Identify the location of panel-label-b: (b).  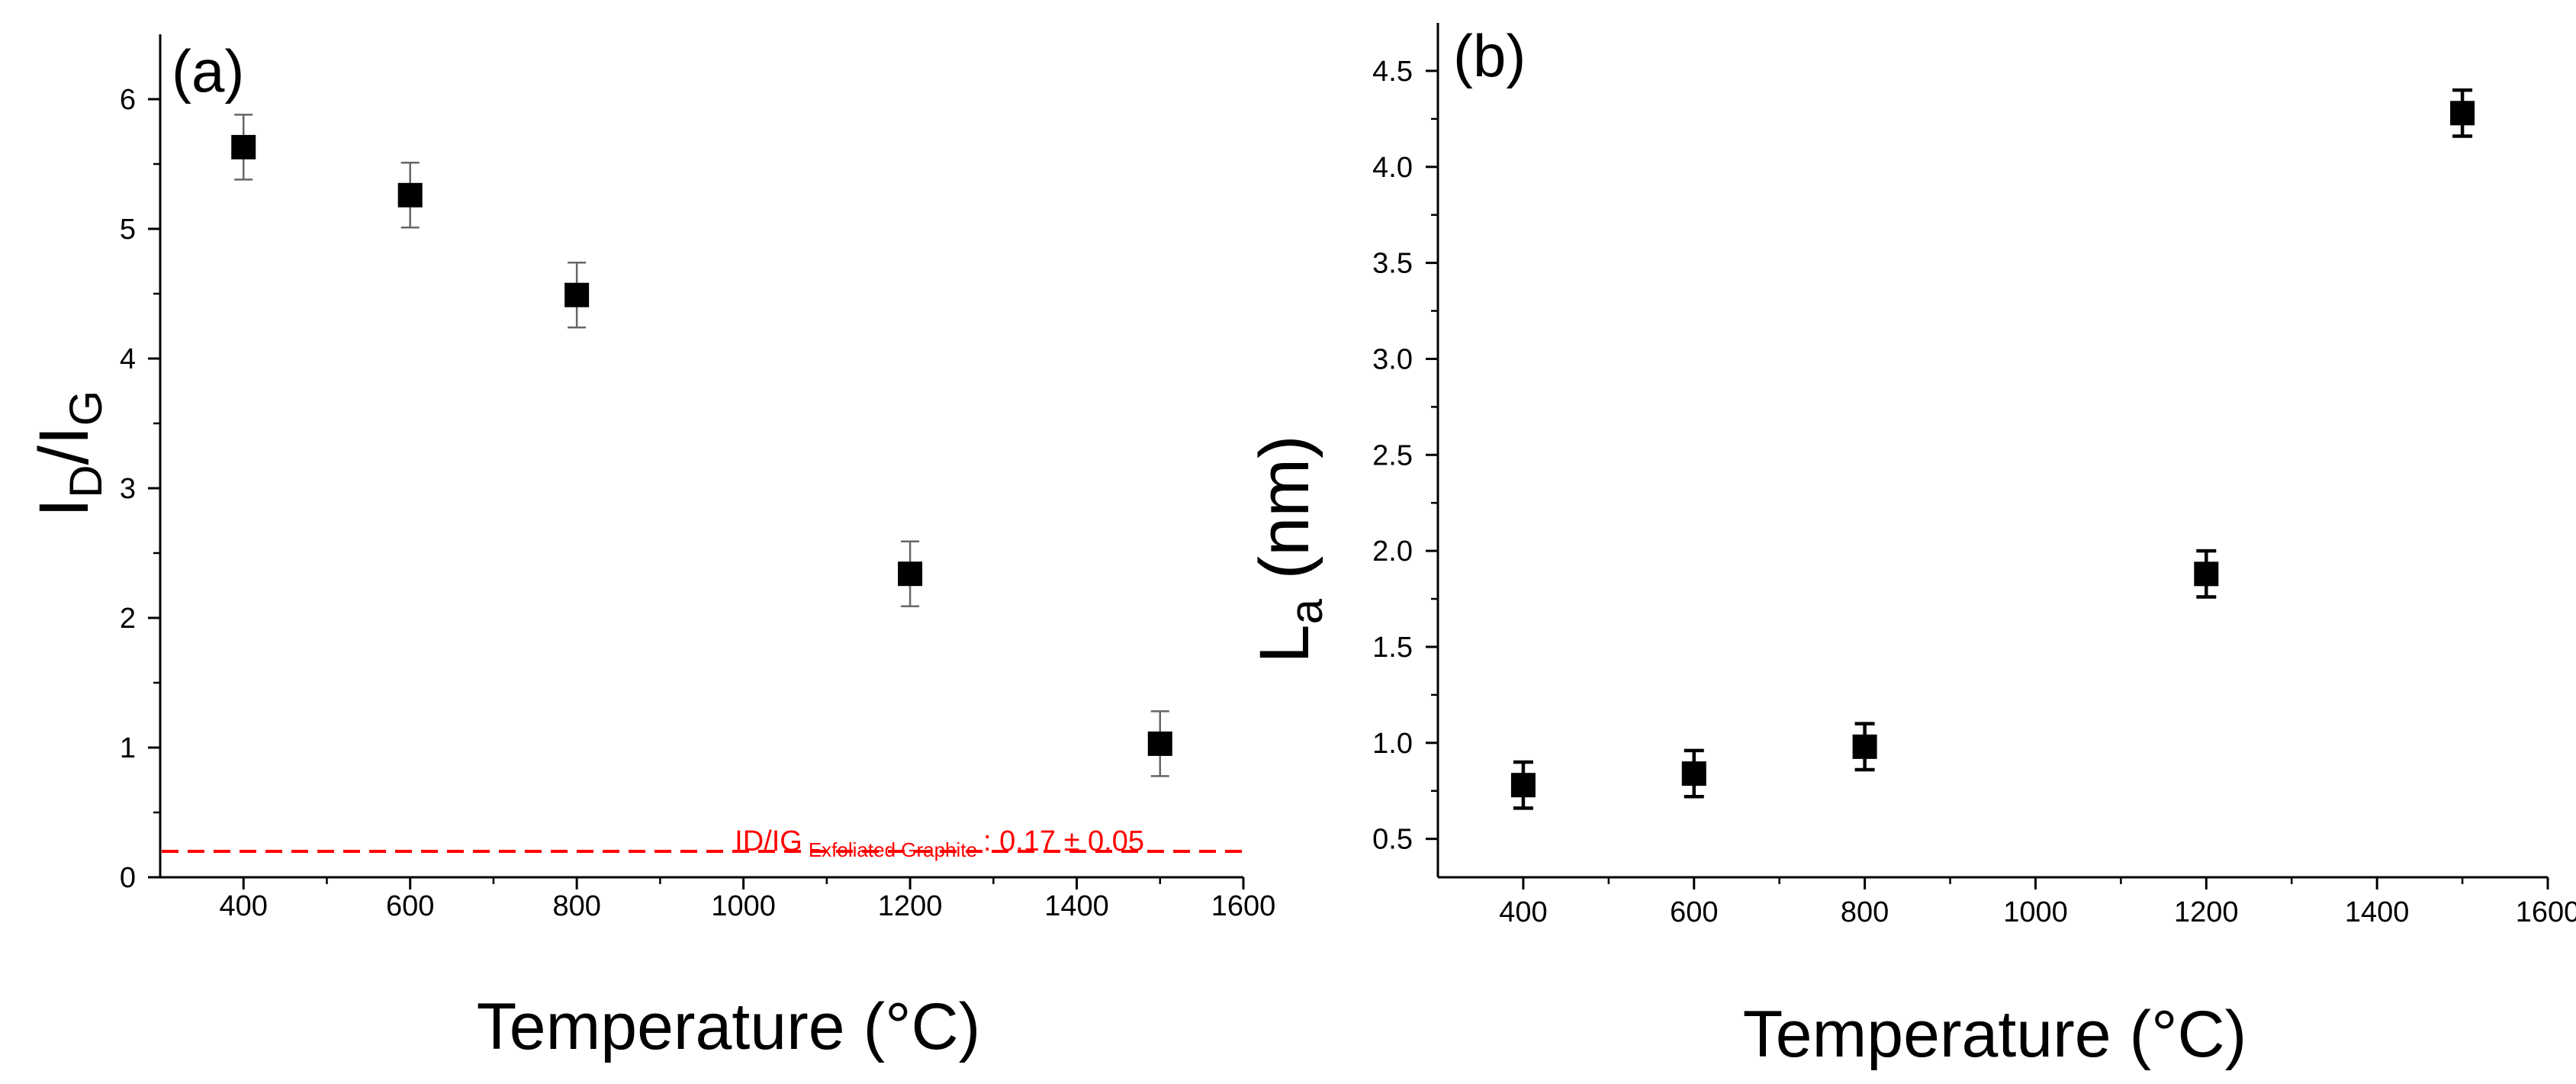
(1489, 55).